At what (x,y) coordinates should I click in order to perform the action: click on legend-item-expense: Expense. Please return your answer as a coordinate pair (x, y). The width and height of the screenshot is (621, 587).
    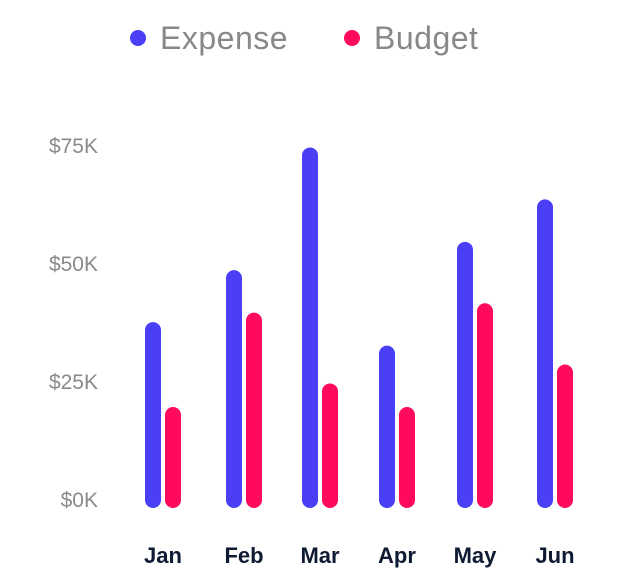
    Looking at the image, I should click on (209, 38).